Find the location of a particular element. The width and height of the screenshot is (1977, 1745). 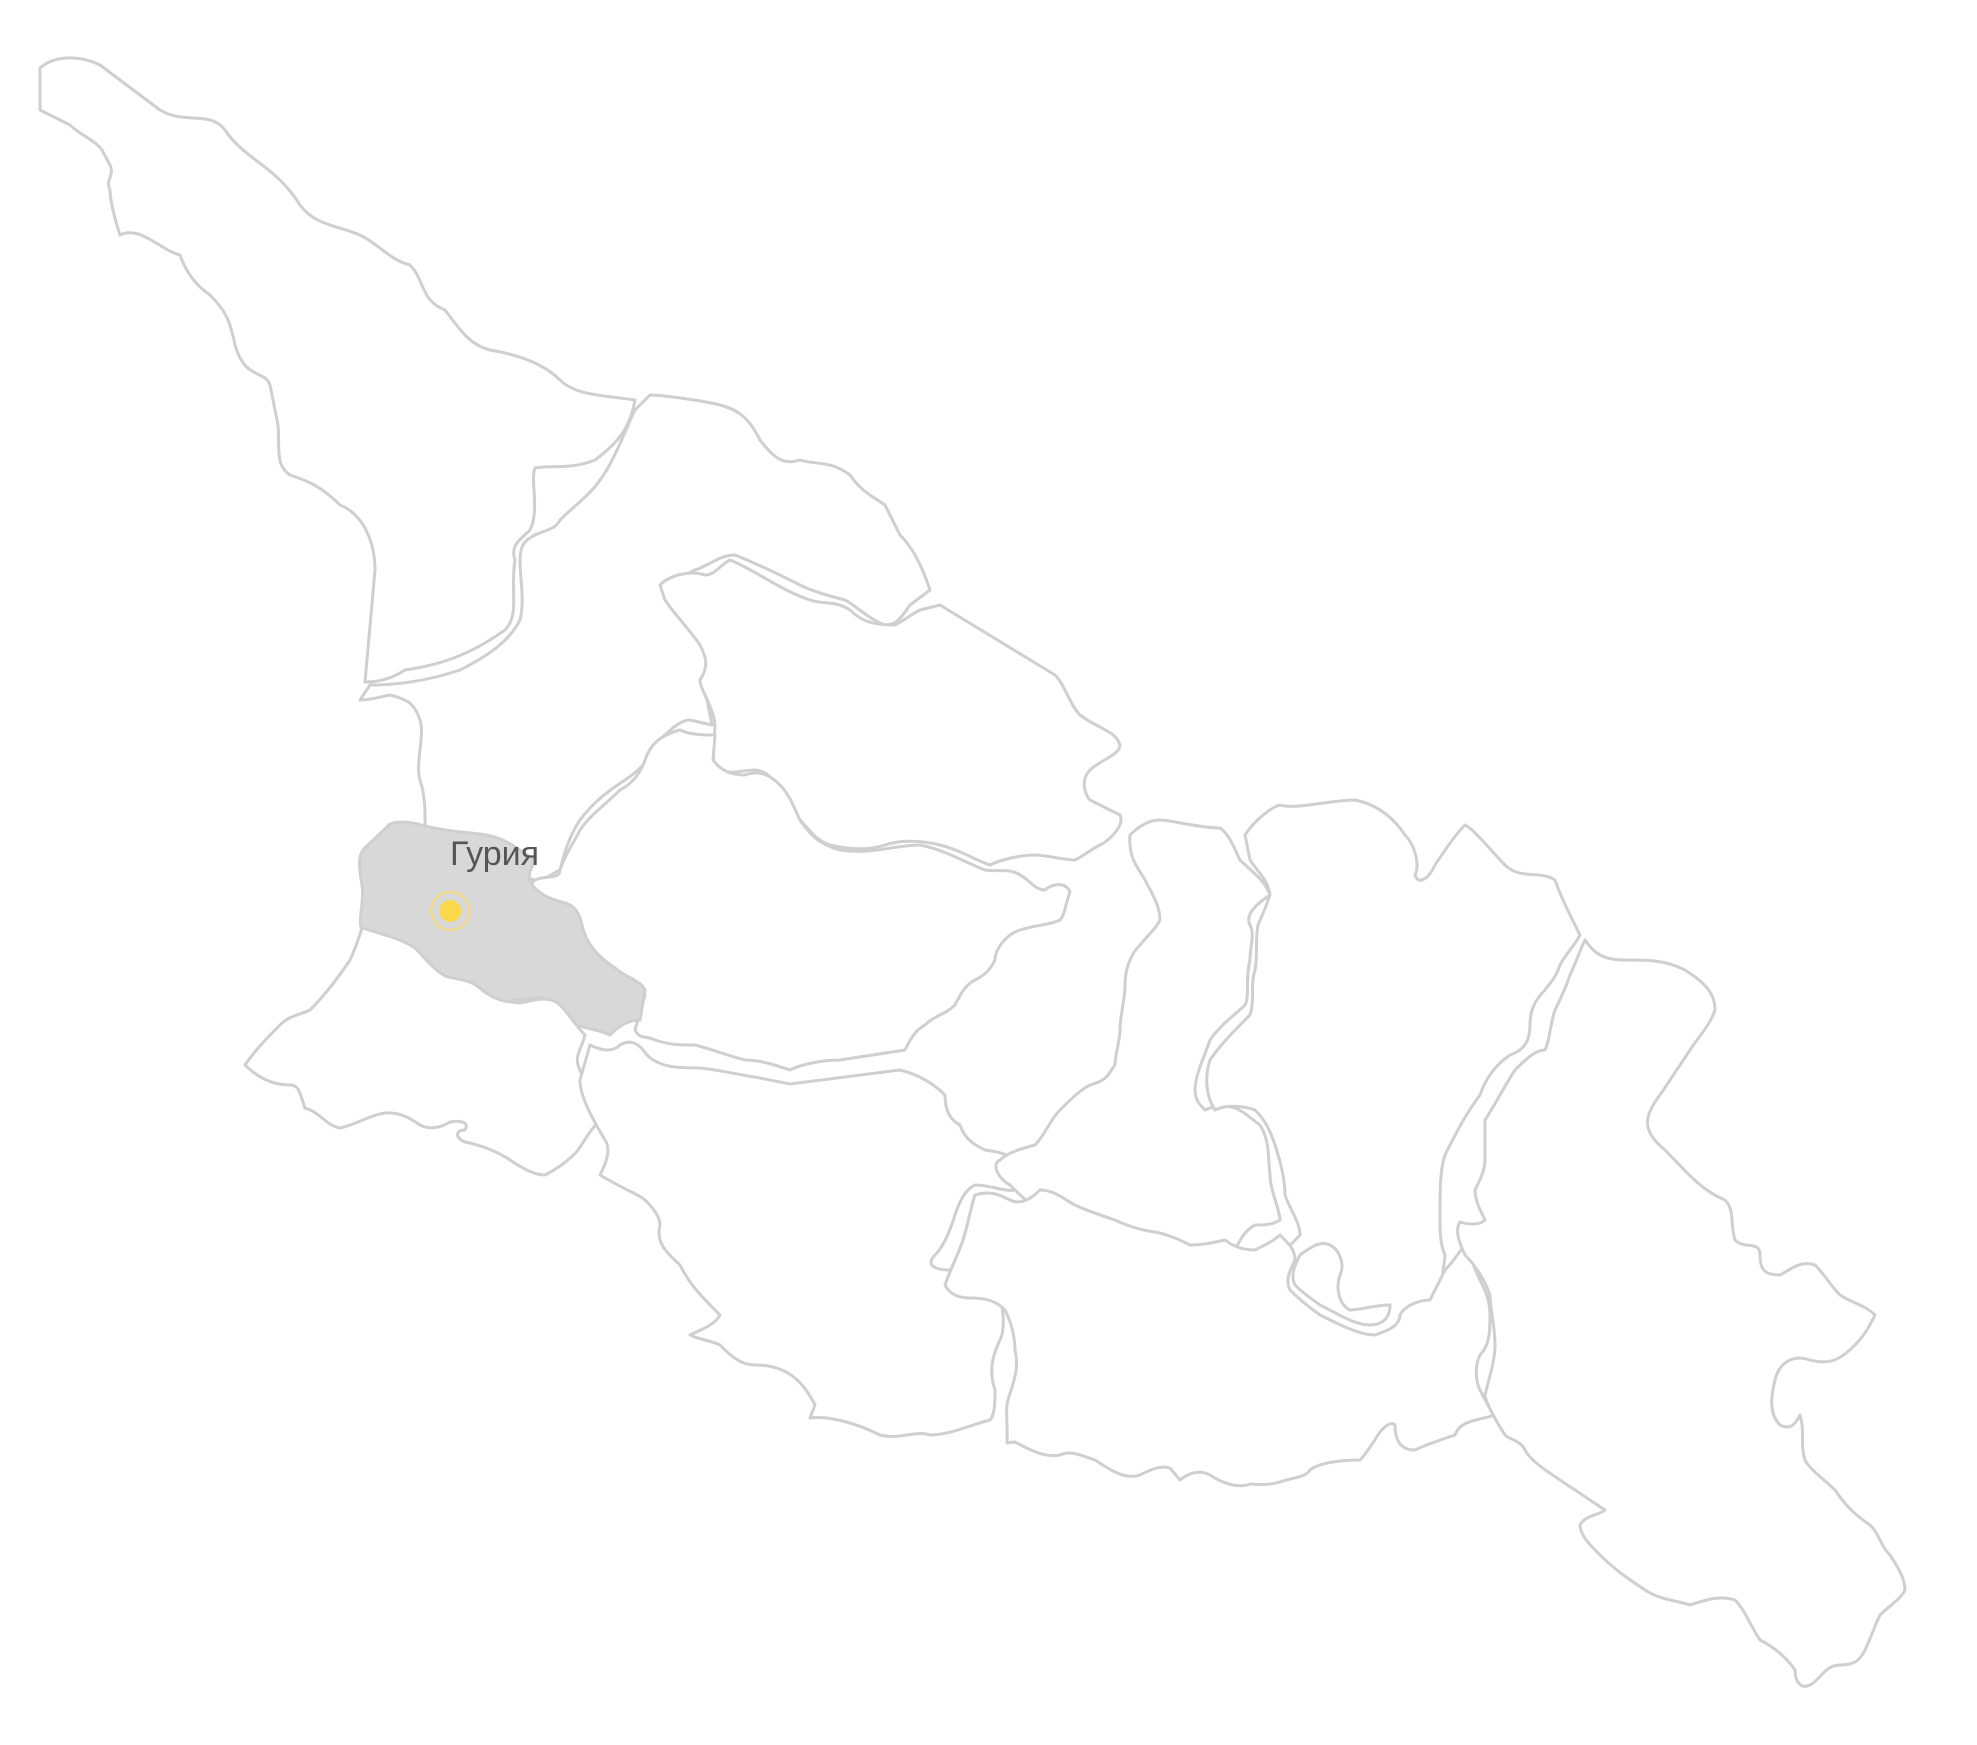

location-marker-ring is located at coordinates (450, 911).